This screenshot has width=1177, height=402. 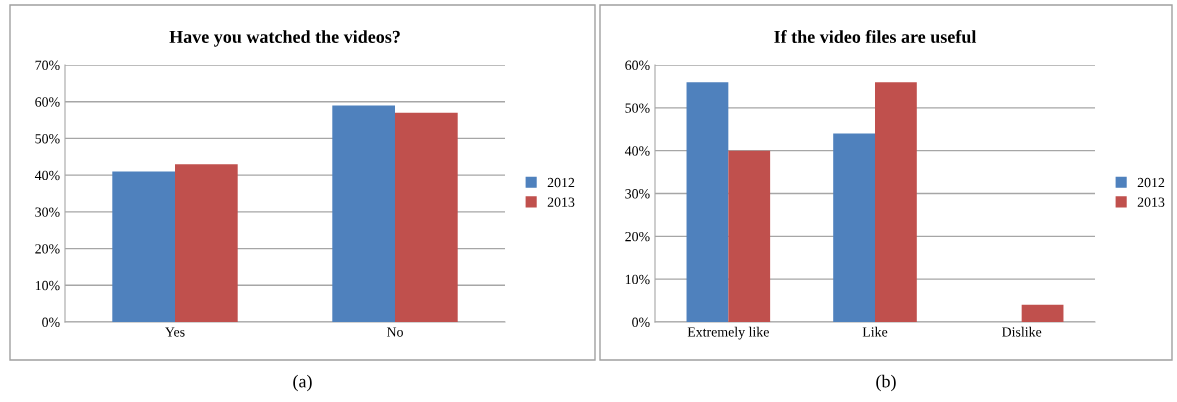 What do you see at coordinates (1022, 331) in the screenshot?
I see `x-tick-label: Dislike` at bounding box center [1022, 331].